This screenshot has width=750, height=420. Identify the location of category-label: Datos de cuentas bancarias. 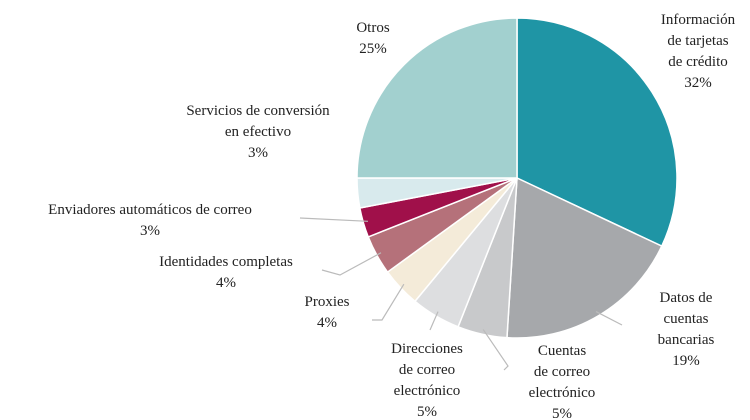
(686, 319).